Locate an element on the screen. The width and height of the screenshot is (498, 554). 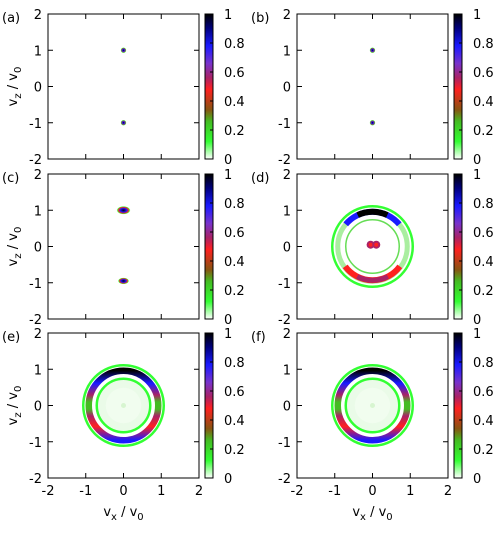
density-ring is located at coordinates (123, 405).